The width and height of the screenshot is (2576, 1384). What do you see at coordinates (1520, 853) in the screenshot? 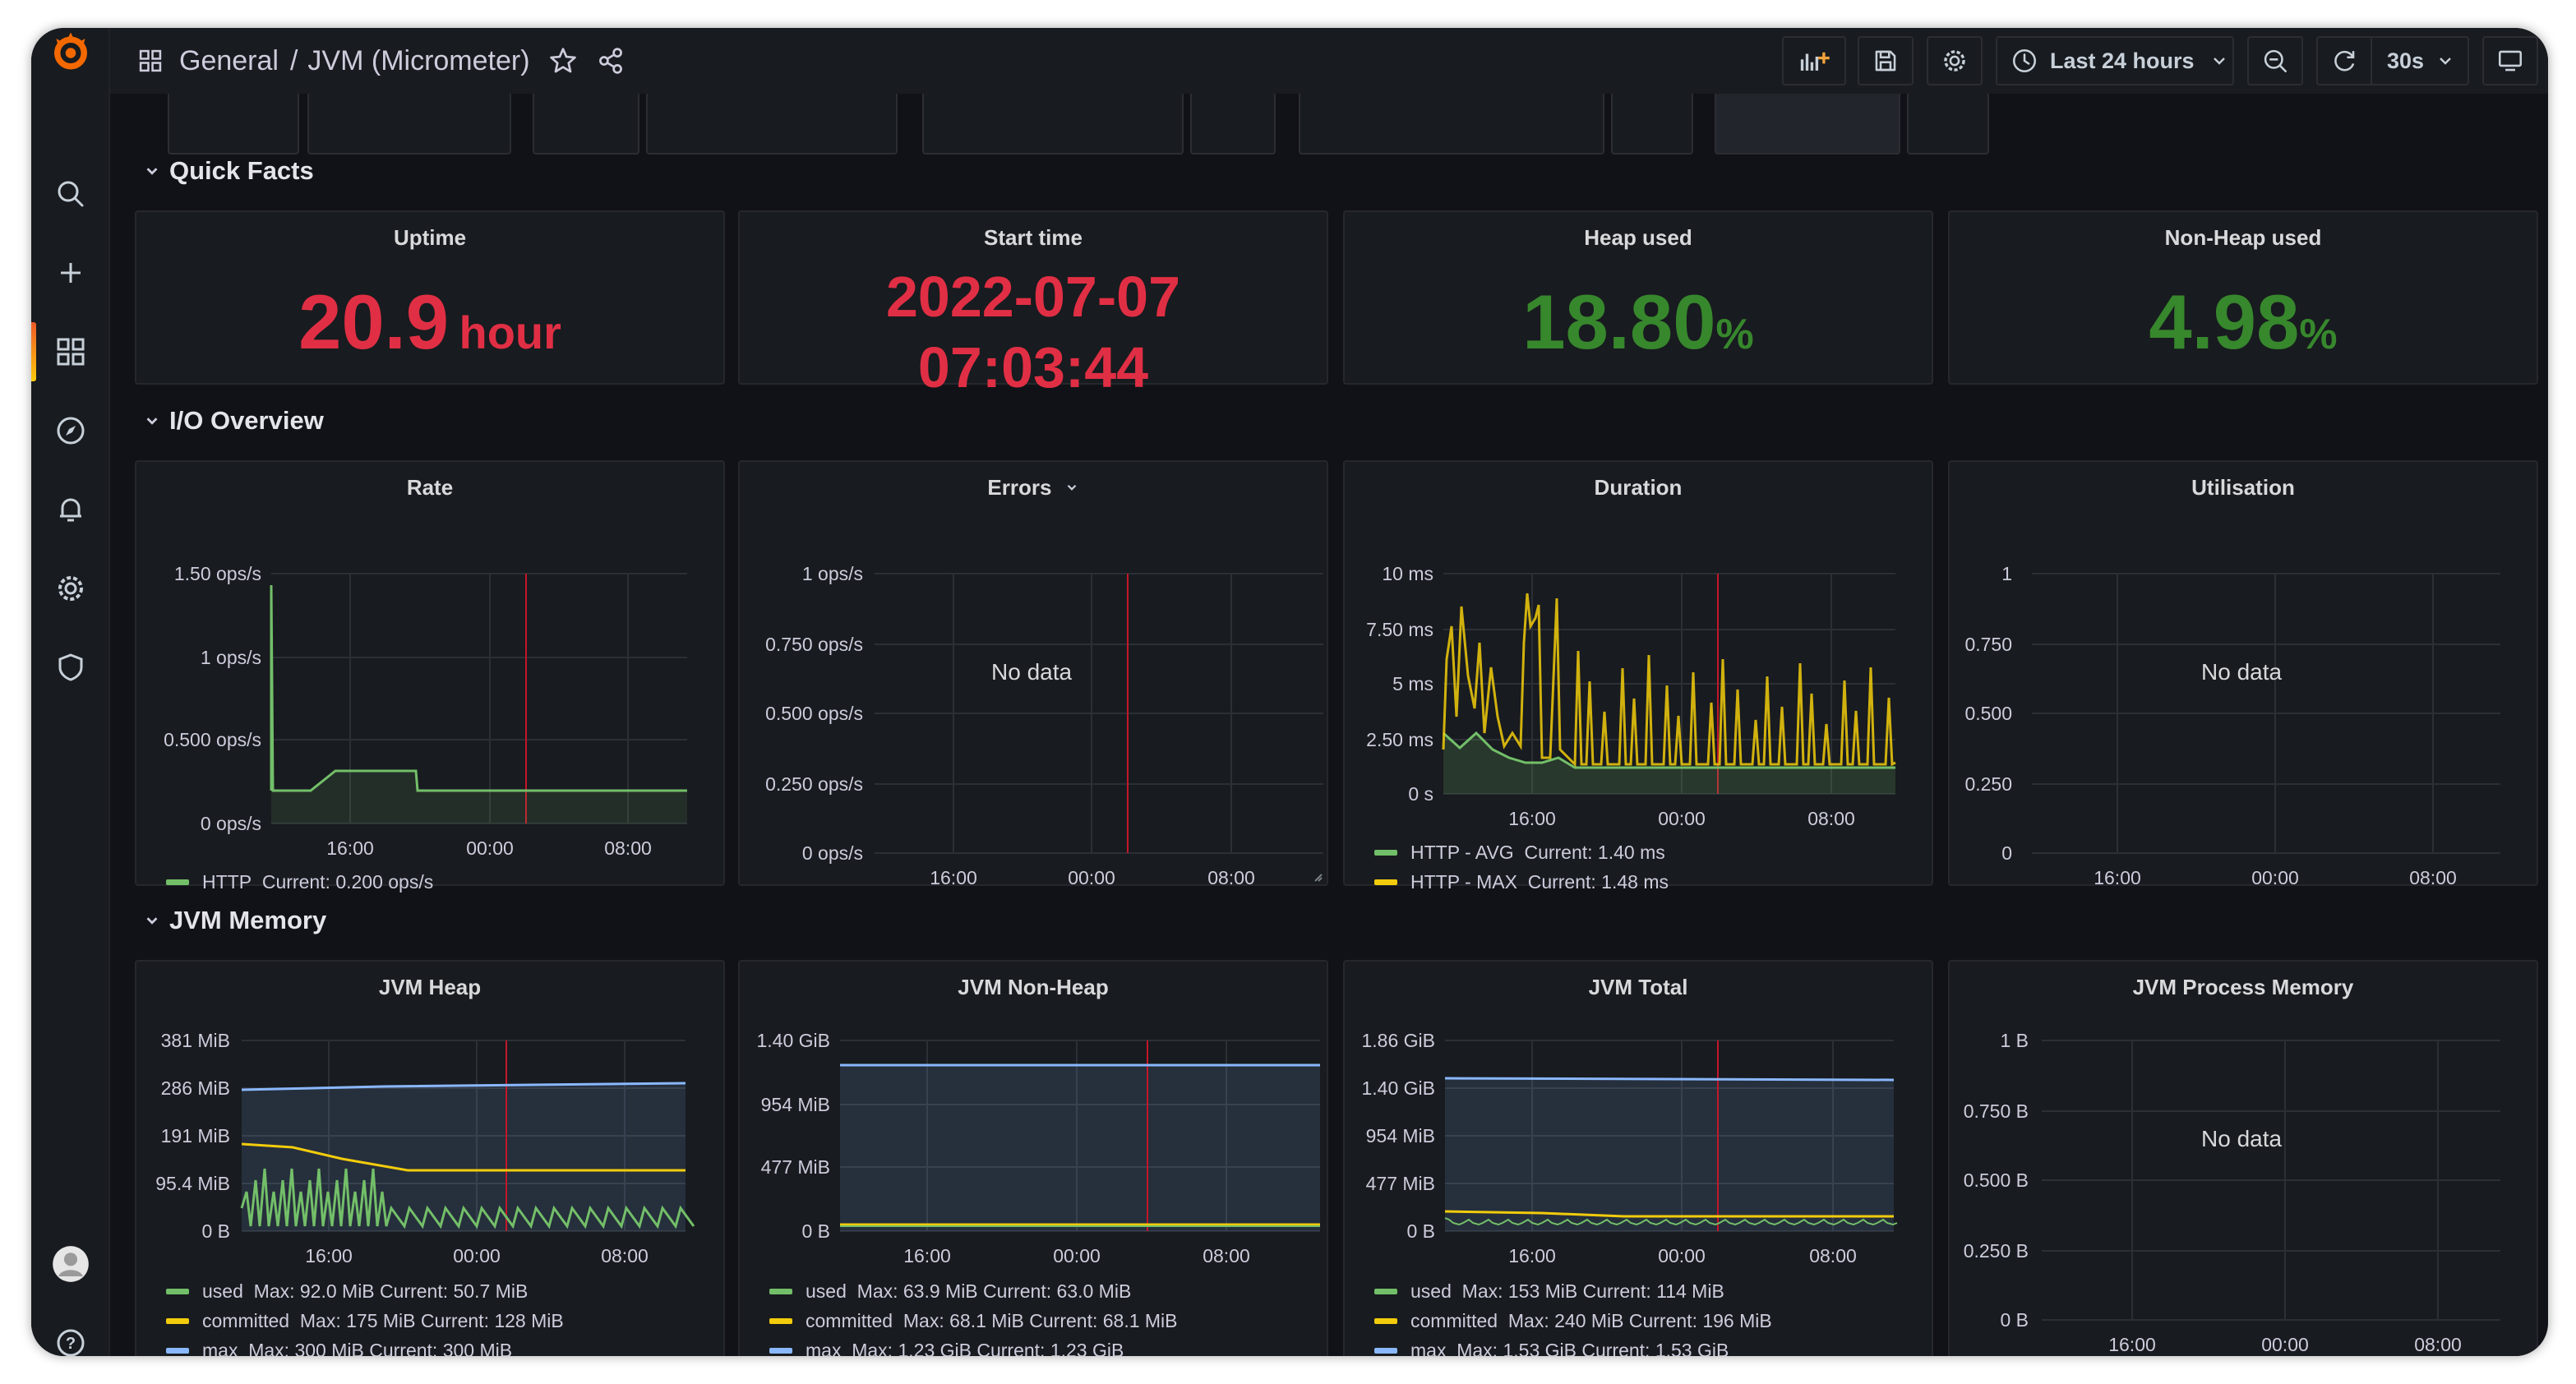
I see `legend-item: HTTP - AVG Current: 1.40 ms` at bounding box center [1520, 853].